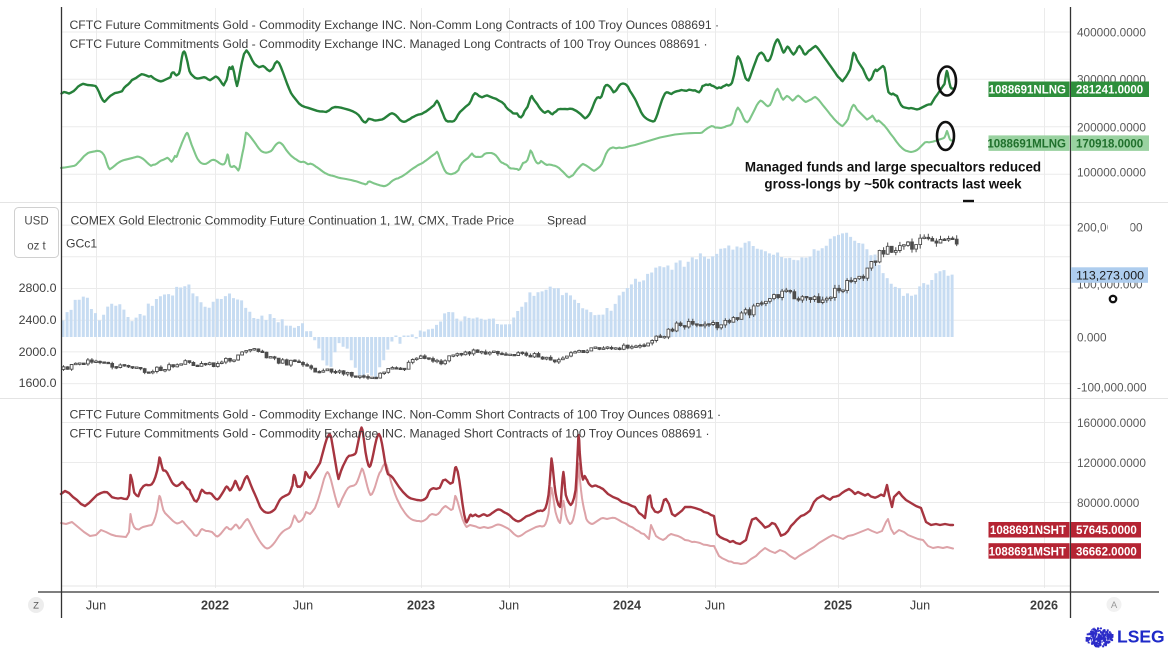 The width and height of the screenshot is (1168, 650). What do you see at coordinates (1108, 503) in the screenshot?
I see `svg-text: 80000.0000` at bounding box center [1108, 503].